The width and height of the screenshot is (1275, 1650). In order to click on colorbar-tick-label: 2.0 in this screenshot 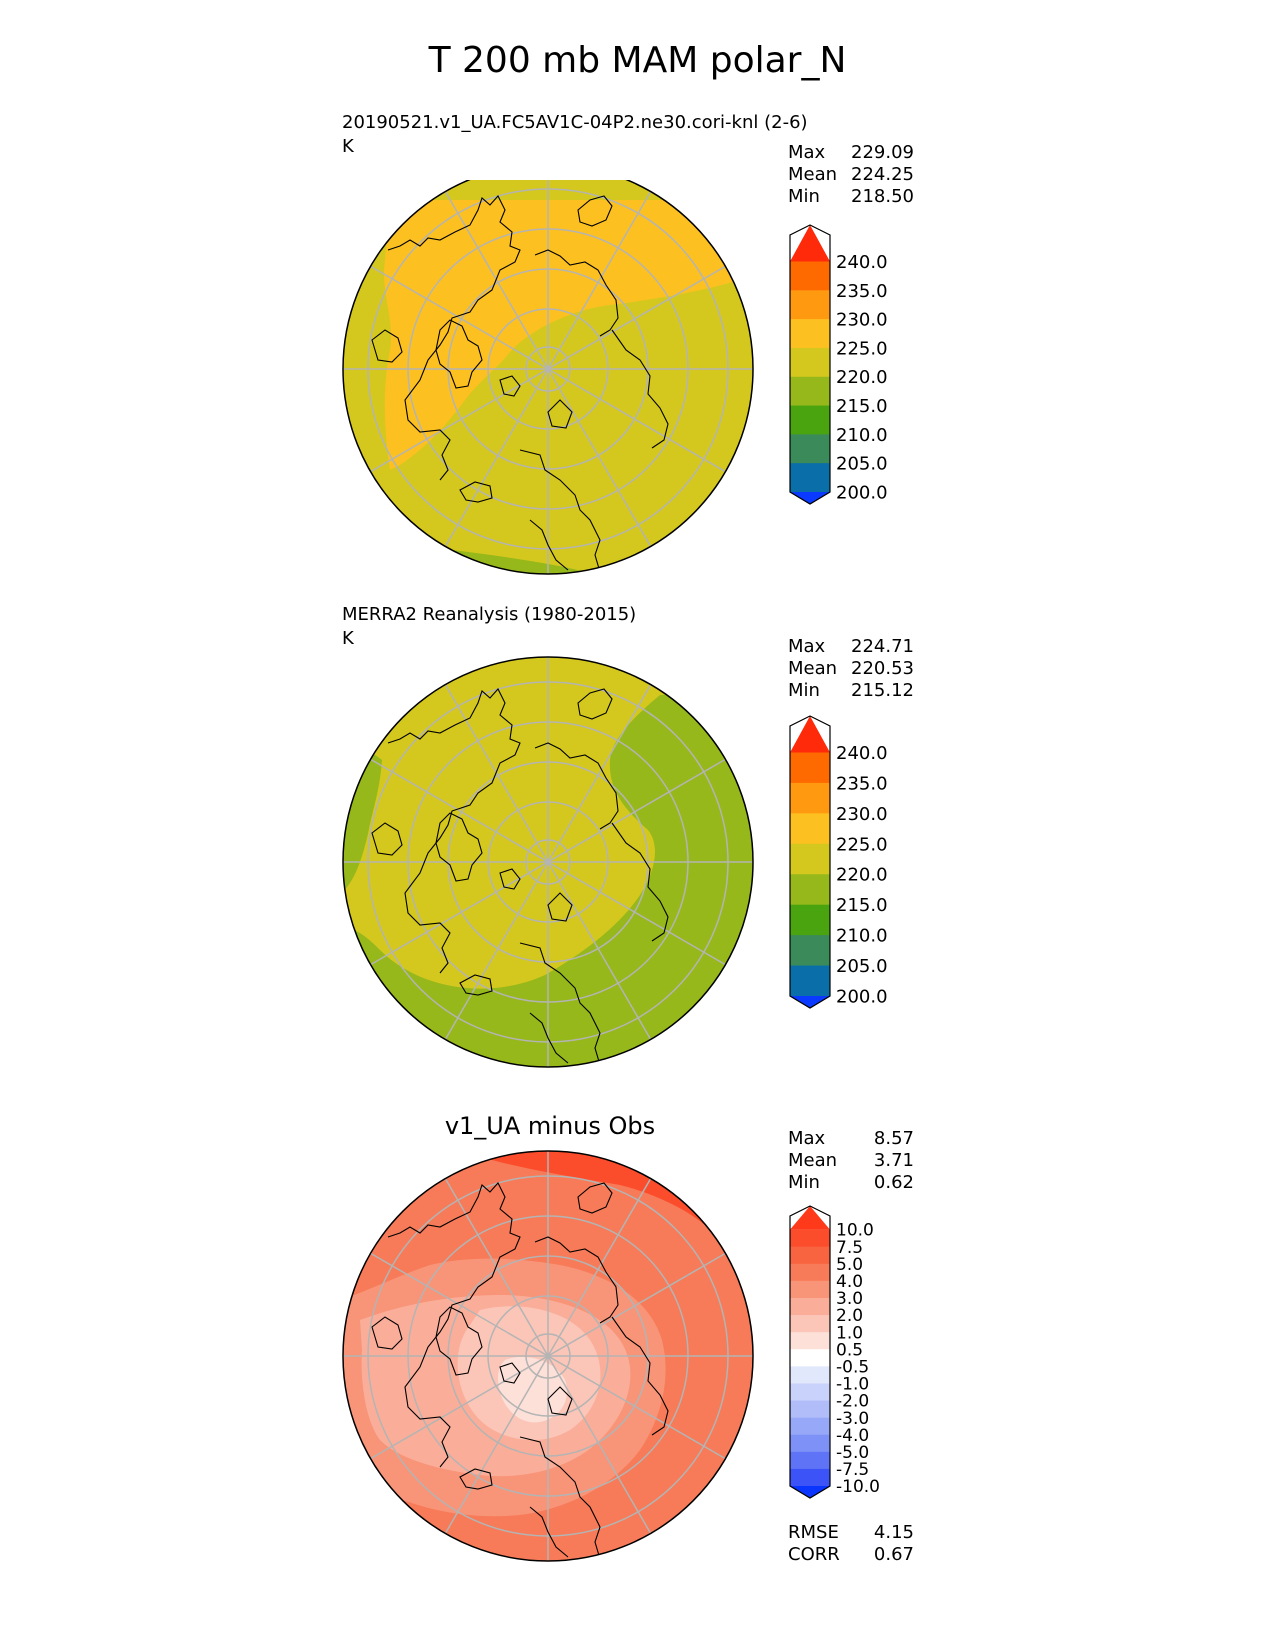, I will do `click(849, 1316)`.